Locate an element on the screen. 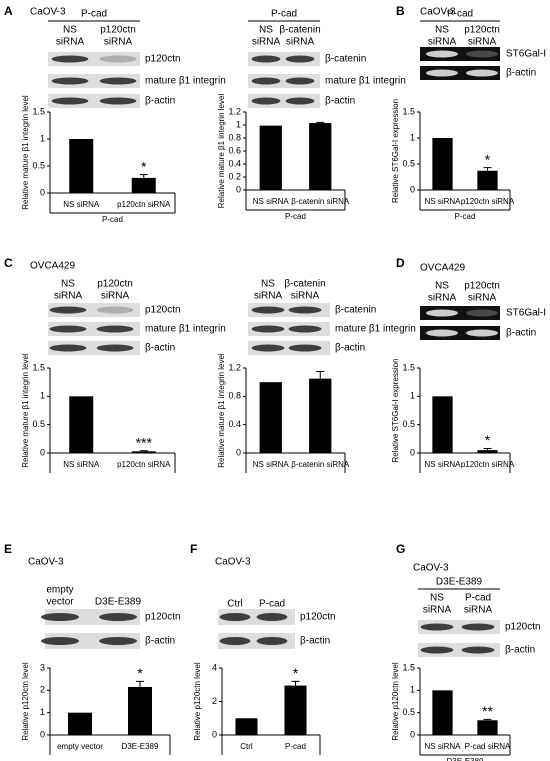 The width and height of the screenshot is (550, 761). lane-label: D3E-E389 is located at coordinates (118, 602).